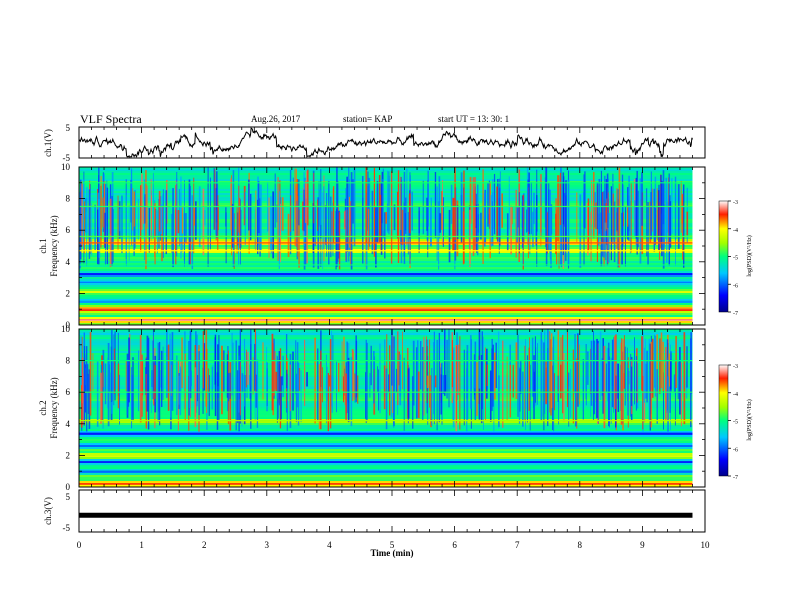 This screenshot has width=792, height=612. Describe the element at coordinates (735, 478) in the screenshot. I see `ch2-colorbar-tick-label: -7` at that location.